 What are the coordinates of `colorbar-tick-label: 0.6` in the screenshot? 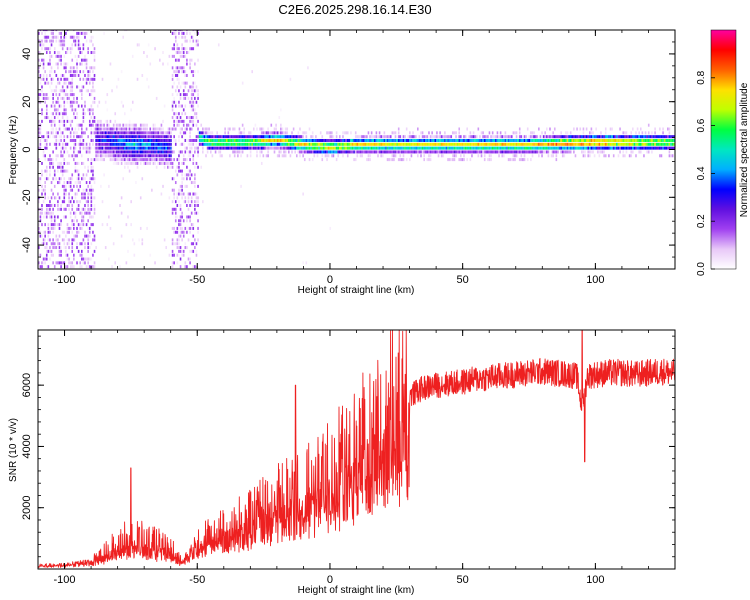 It's located at (701, 125).